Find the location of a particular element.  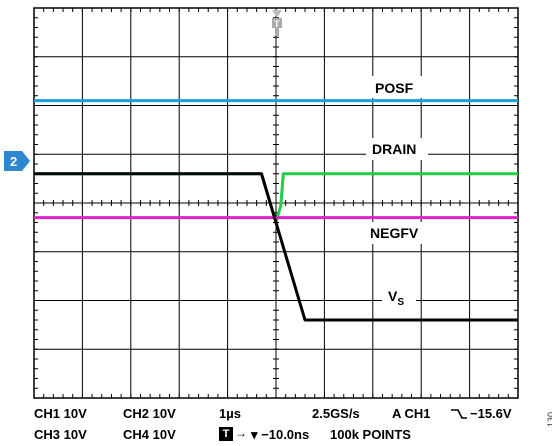

drain-label-bg is located at coordinates (397, 149).